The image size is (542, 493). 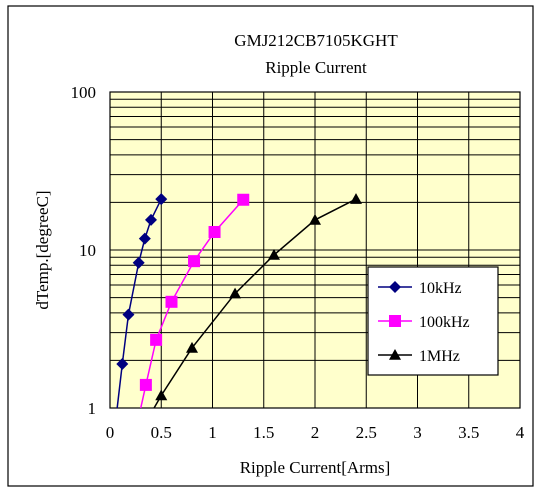 What do you see at coordinates (194, 301) in the screenshot?
I see `series-100khz` at bounding box center [194, 301].